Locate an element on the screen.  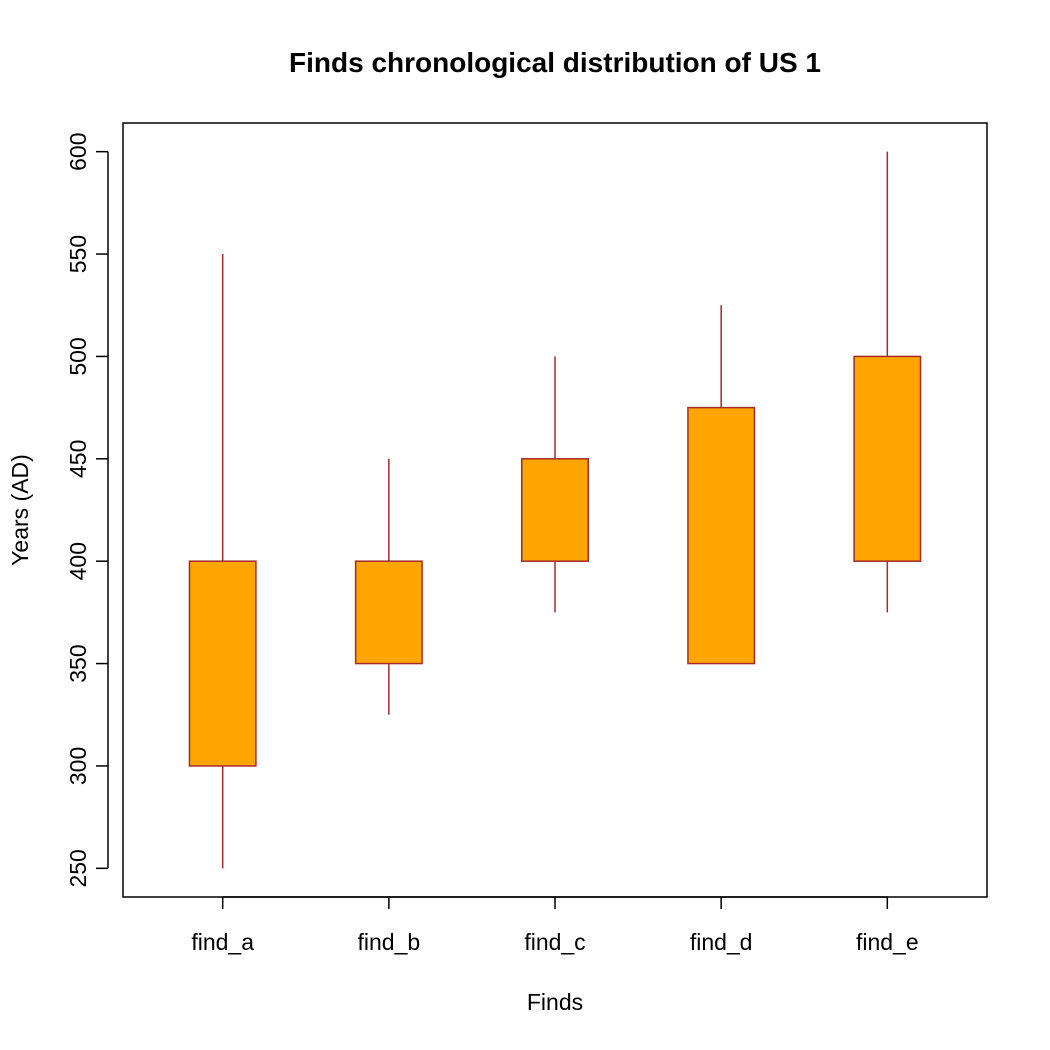
y-axis-label: Years (AD) is located at coordinates (20, 510).